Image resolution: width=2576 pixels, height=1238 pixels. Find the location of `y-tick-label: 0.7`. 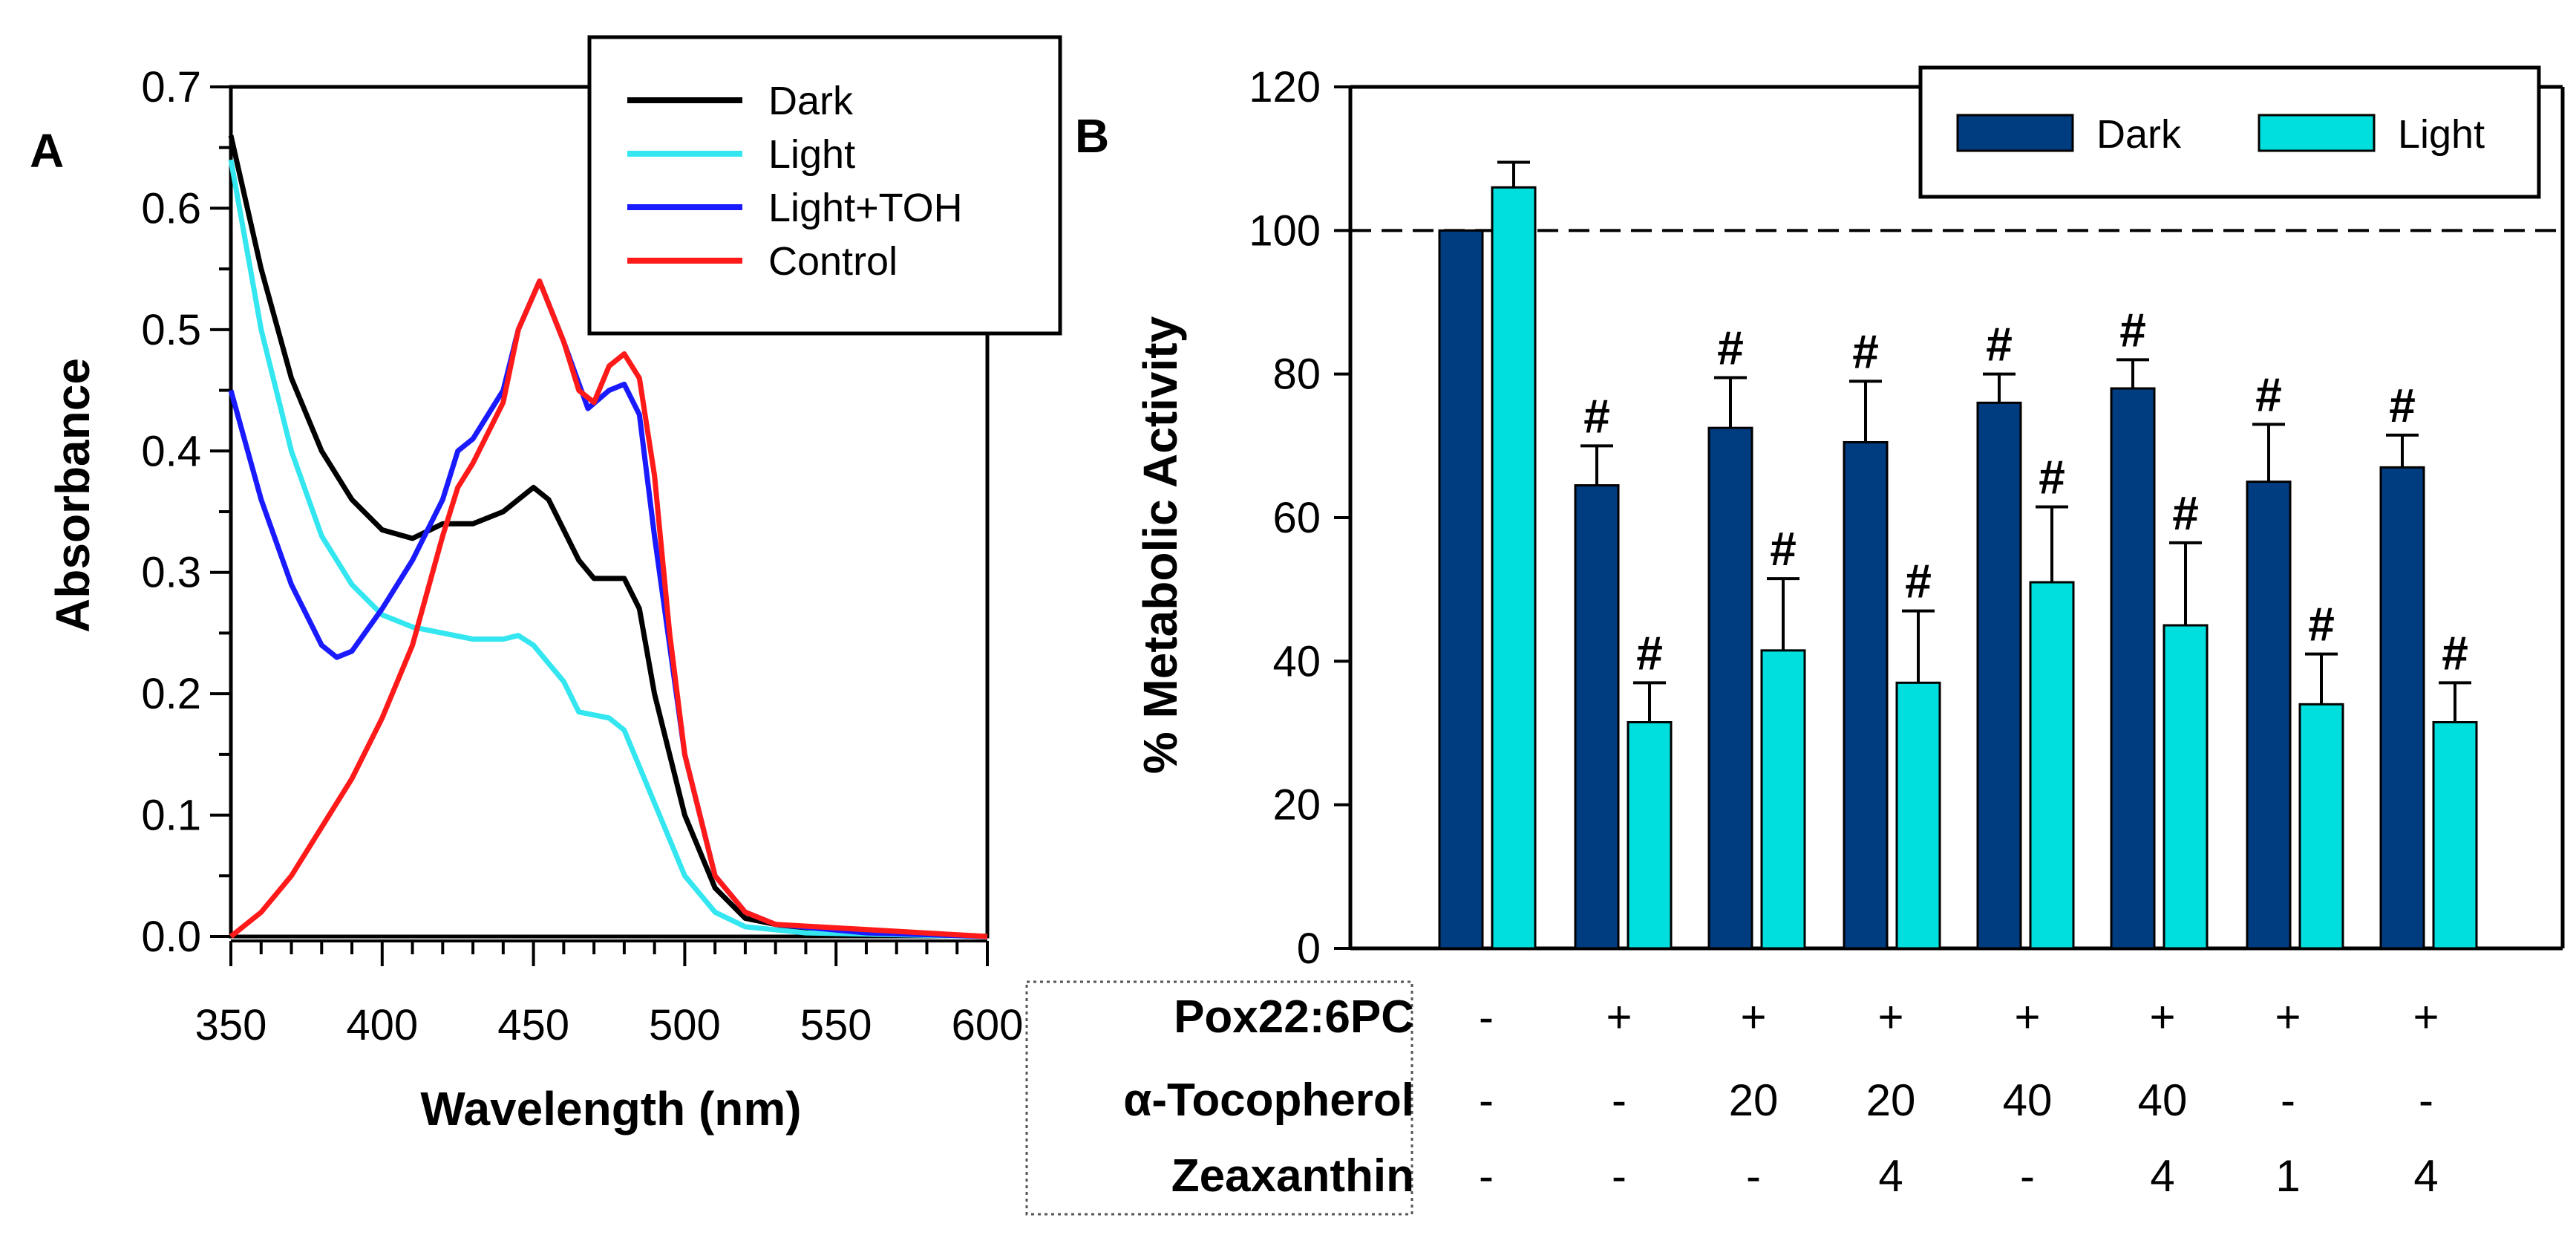

y-tick-label: 0.7 is located at coordinates (171, 87).